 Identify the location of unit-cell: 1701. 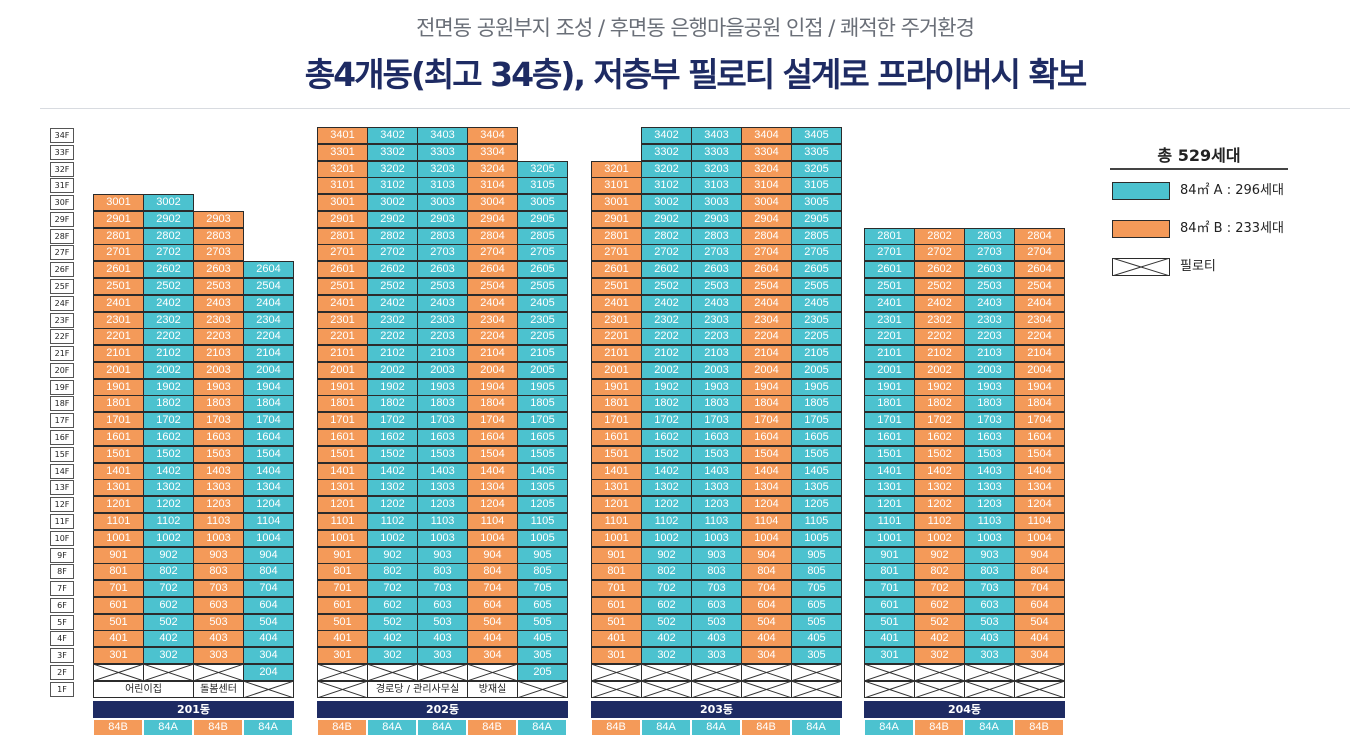
(118, 421).